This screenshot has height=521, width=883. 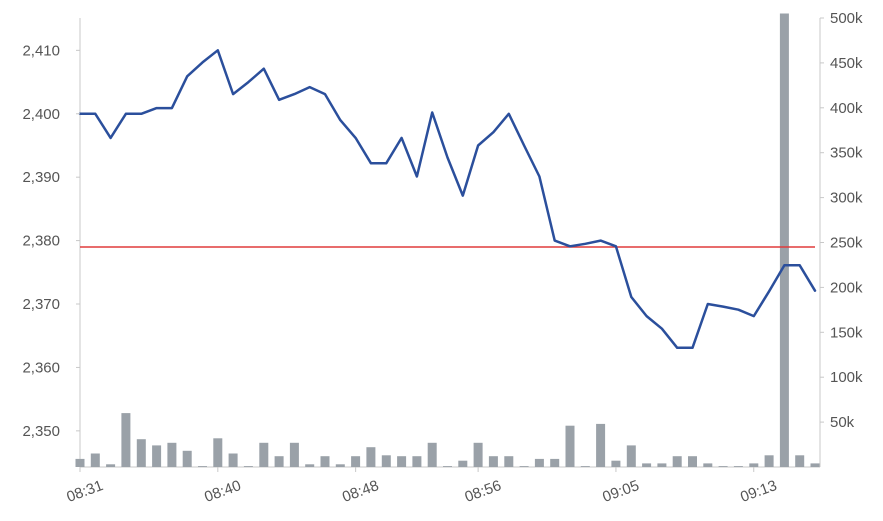 What do you see at coordinates (41, 177) in the screenshot?
I see `price-tick-label: 2,390` at bounding box center [41, 177].